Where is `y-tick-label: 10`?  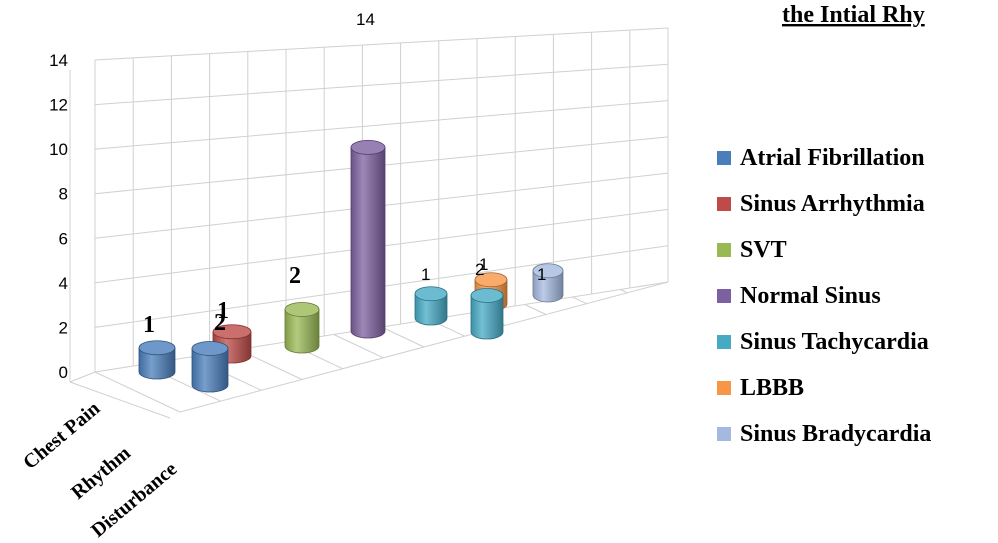 y-tick-label: 10 is located at coordinates (58, 149).